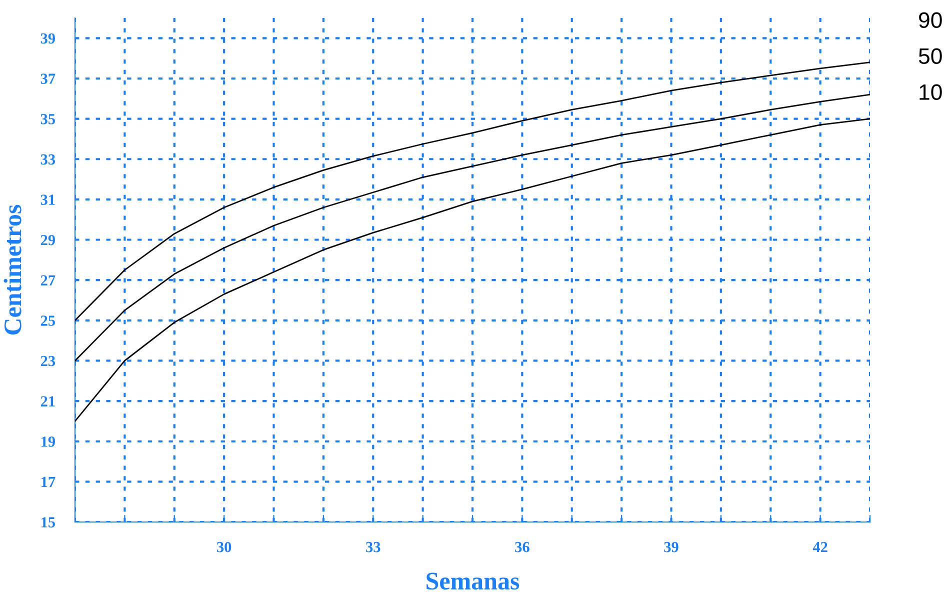  Describe the element at coordinates (671, 547) in the screenshot. I see `x-tick-label: 39` at that location.